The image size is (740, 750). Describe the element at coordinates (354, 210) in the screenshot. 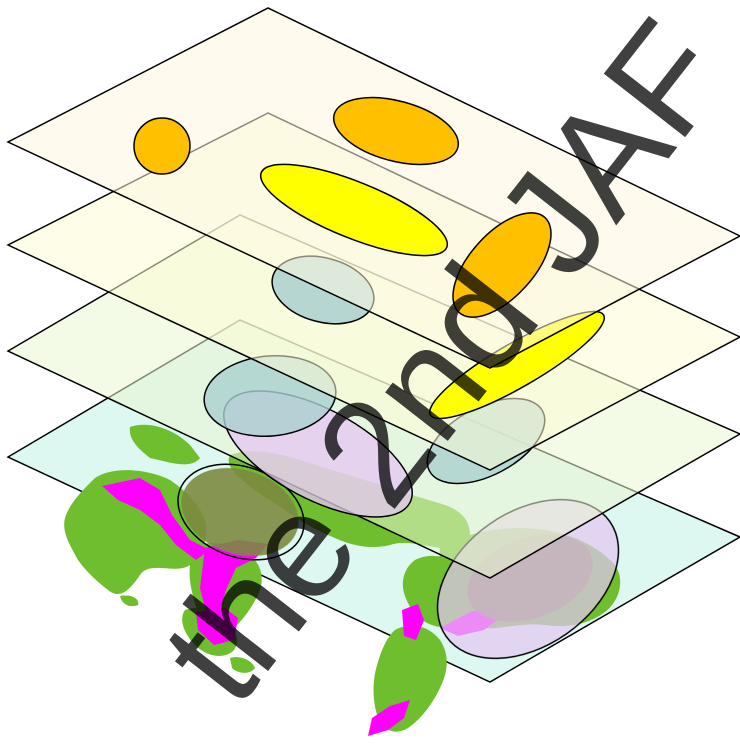

I see `top-layer-yellow-blob` at that location.